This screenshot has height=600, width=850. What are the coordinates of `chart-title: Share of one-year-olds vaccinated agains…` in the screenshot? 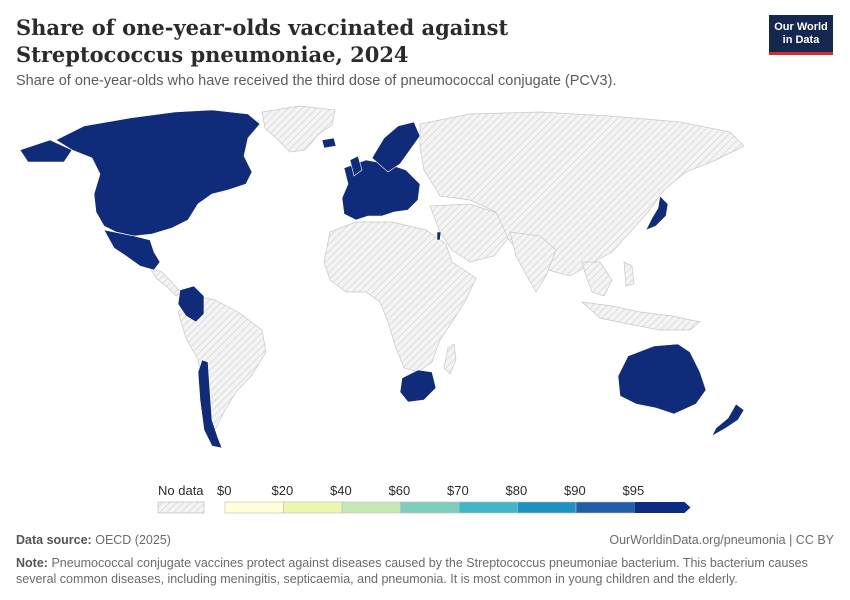 It's located at (262, 41).